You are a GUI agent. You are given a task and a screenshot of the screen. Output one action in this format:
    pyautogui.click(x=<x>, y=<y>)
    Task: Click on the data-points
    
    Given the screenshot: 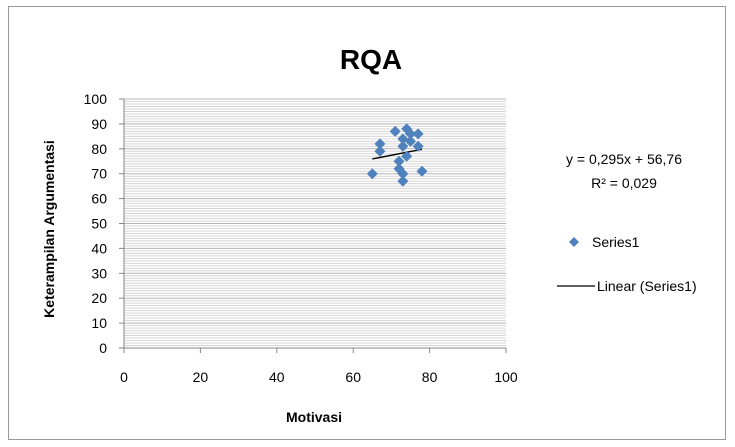 What is the action you would take?
    pyautogui.click(x=397, y=155)
    